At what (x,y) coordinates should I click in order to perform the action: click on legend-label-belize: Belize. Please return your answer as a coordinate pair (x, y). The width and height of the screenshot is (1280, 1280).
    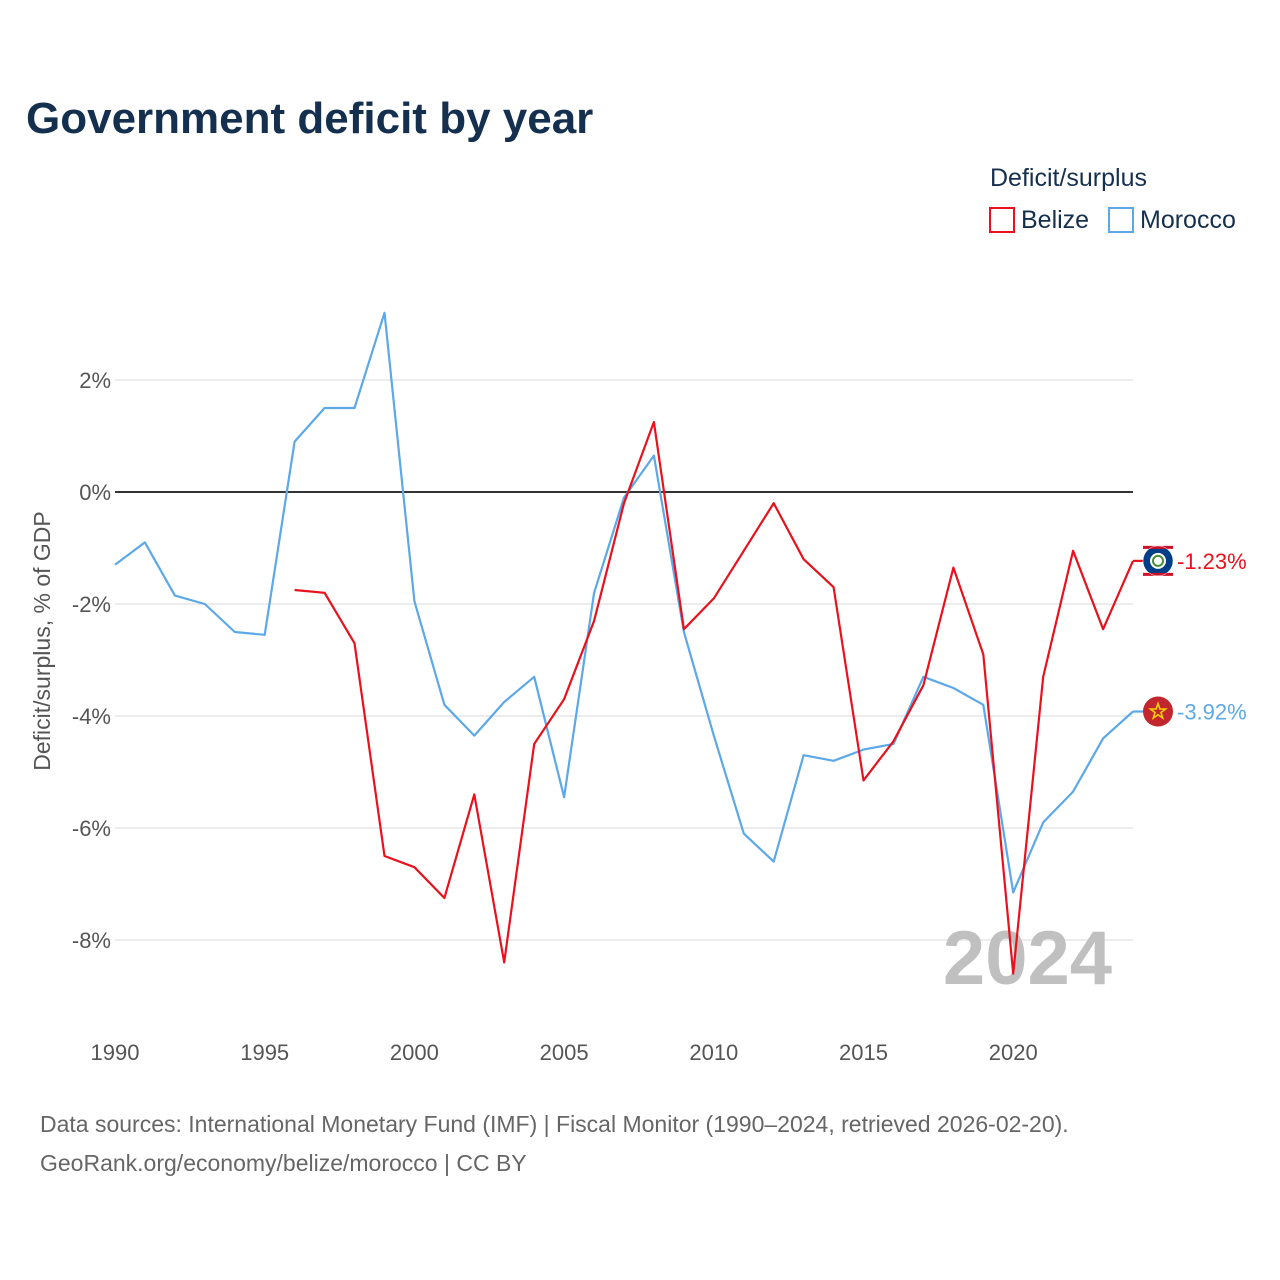
    Looking at the image, I should click on (1055, 220).